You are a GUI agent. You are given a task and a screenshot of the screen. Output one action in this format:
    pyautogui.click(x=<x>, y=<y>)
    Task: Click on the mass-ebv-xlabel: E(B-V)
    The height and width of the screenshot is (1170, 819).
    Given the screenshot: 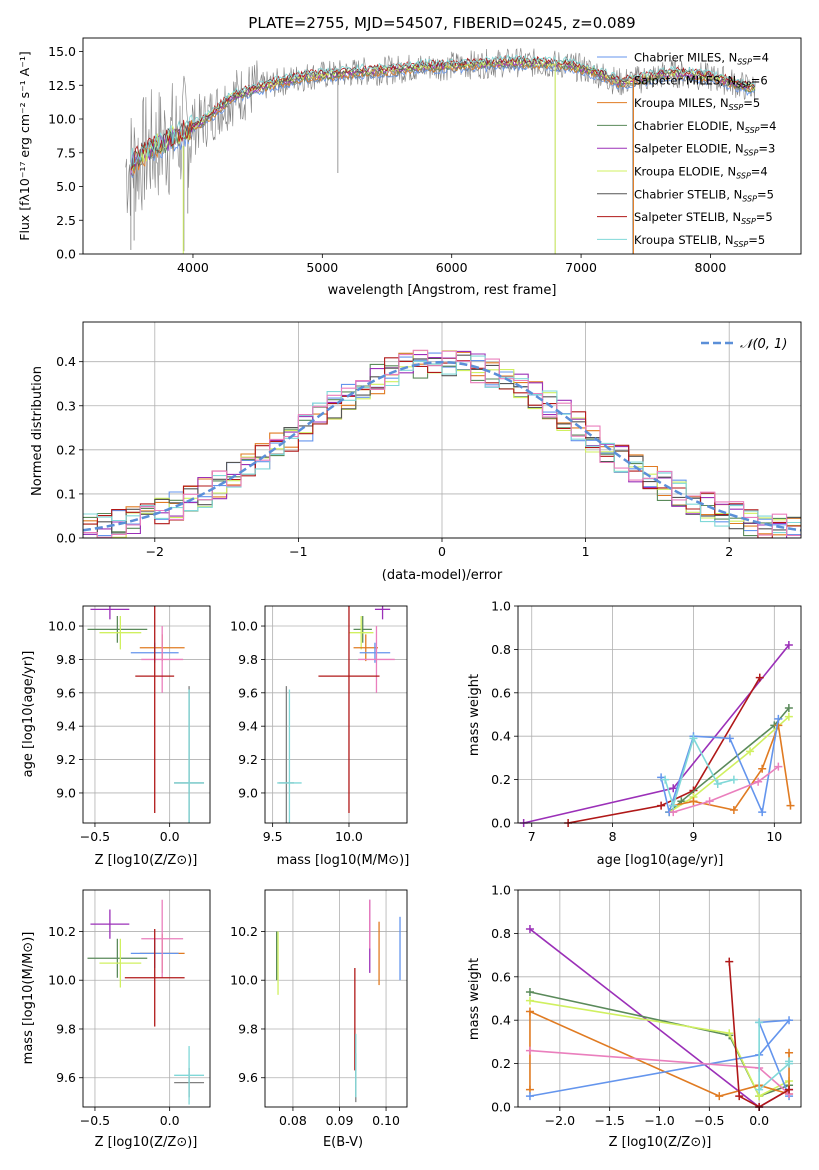 What is the action you would take?
    pyautogui.click(x=343, y=1142)
    